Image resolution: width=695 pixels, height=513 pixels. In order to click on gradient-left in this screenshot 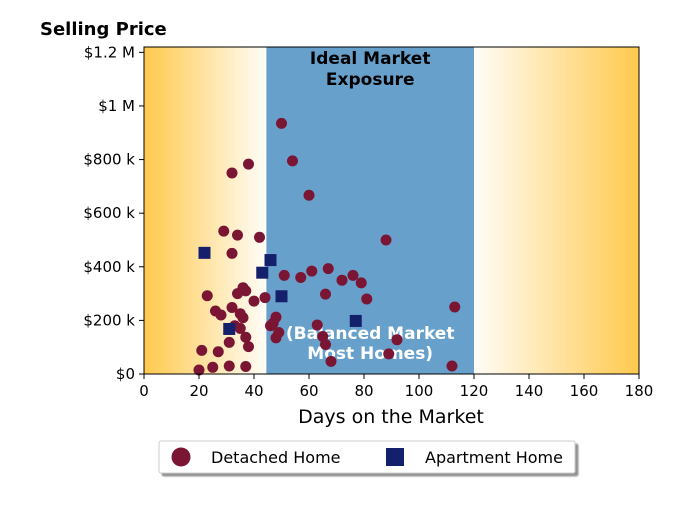, I will do `click(205, 210)`.